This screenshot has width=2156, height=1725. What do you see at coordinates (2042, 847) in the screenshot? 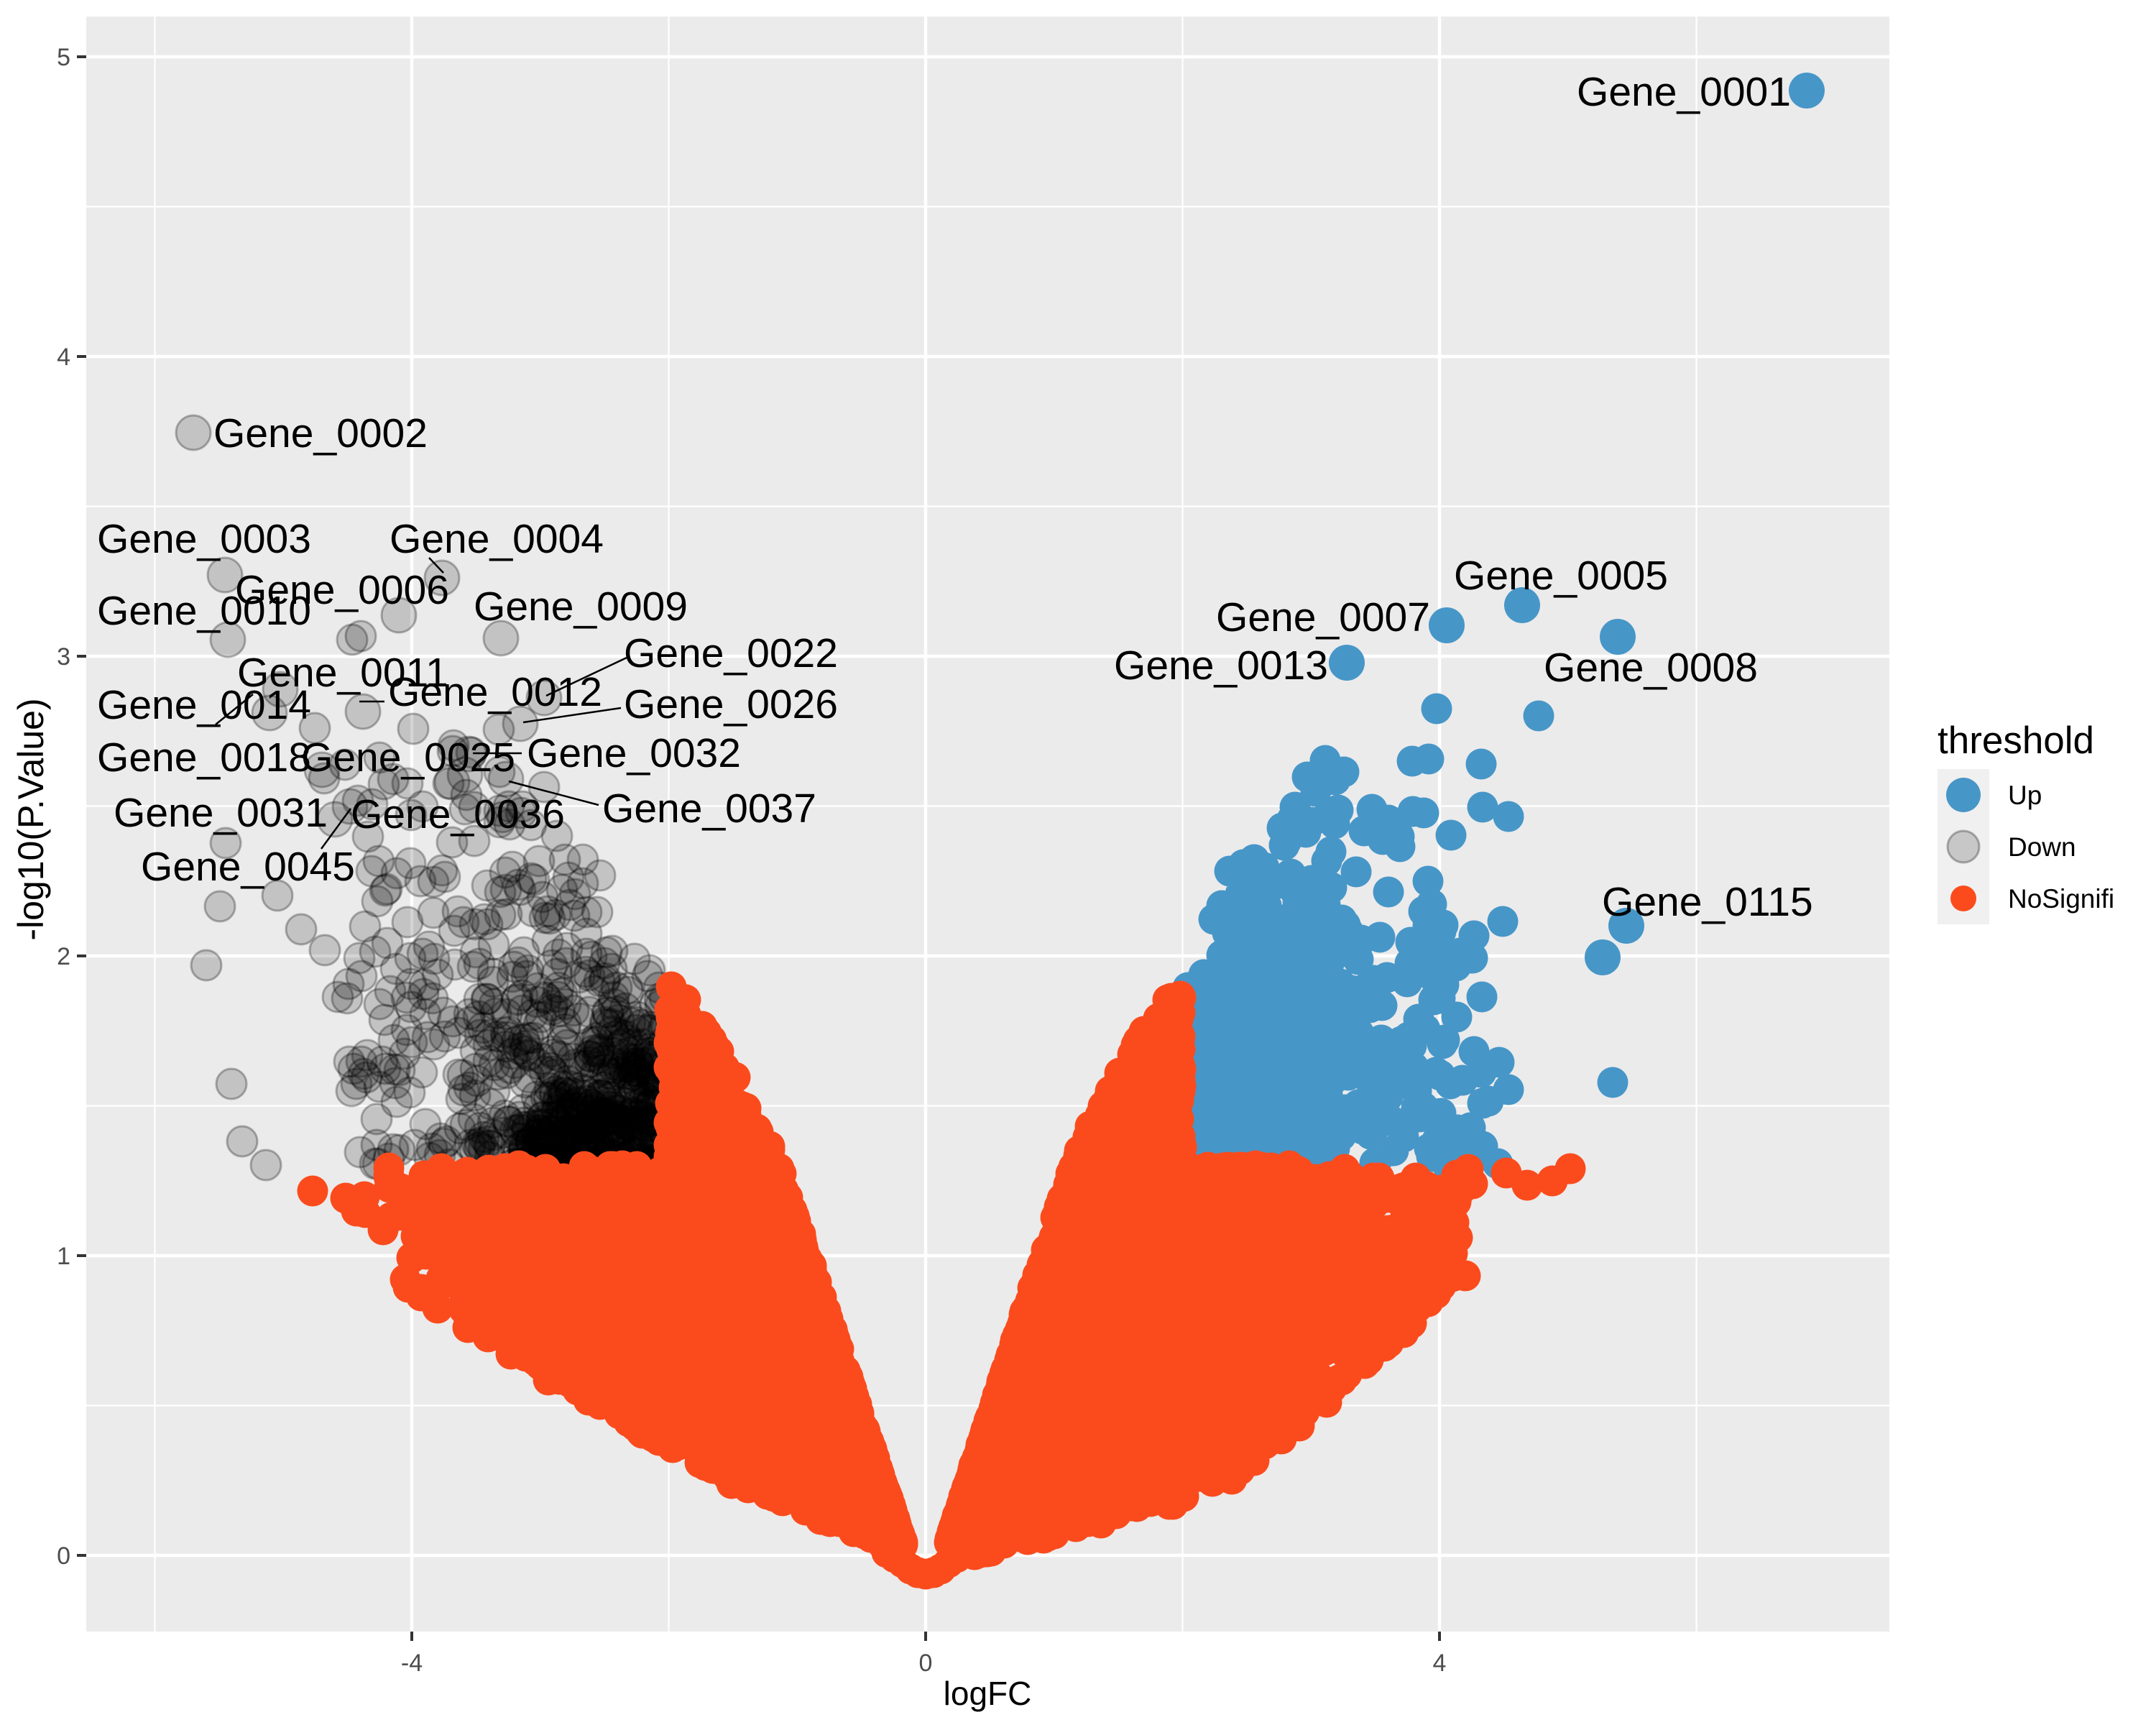
I see `svg-text: Down` at bounding box center [2042, 847].